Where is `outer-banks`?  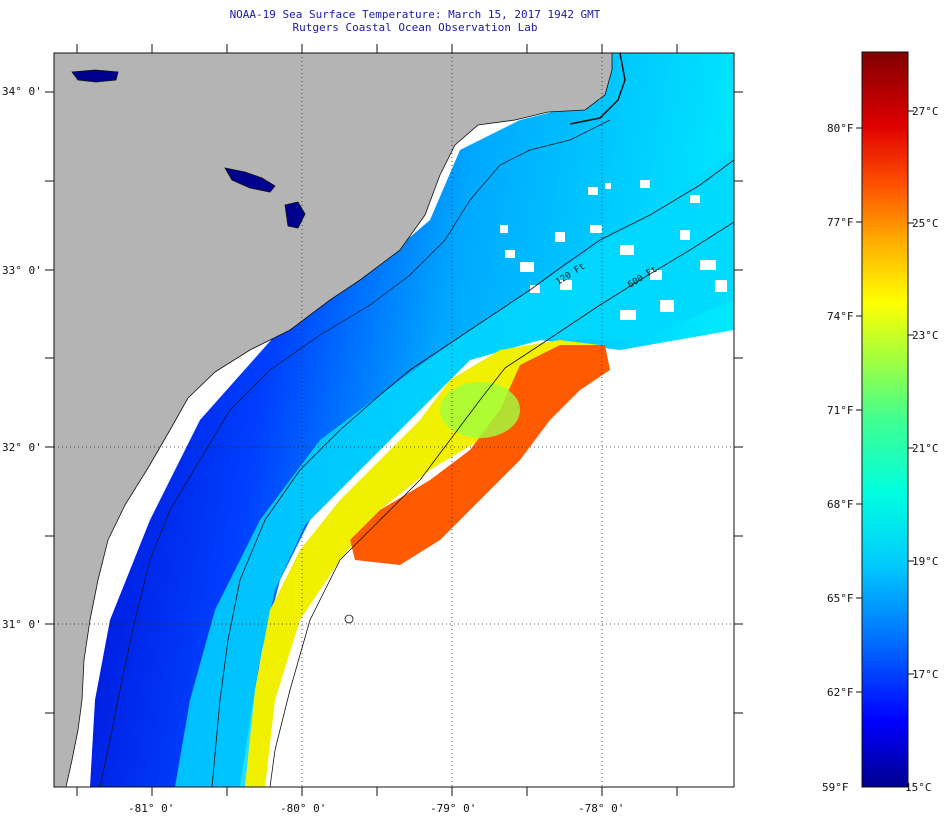
outer-banks is located at coordinates (597, 89).